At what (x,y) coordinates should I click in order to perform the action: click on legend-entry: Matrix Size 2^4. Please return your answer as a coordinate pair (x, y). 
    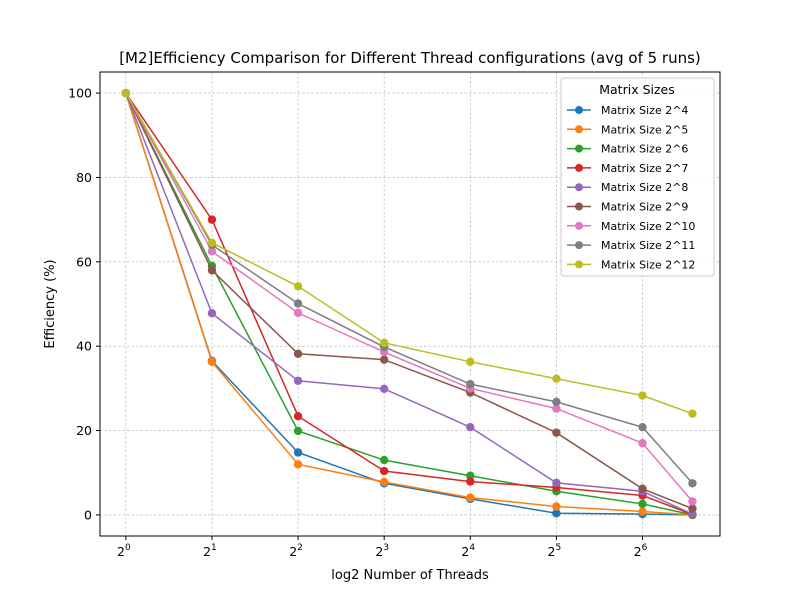
    Looking at the image, I should click on (627, 110).